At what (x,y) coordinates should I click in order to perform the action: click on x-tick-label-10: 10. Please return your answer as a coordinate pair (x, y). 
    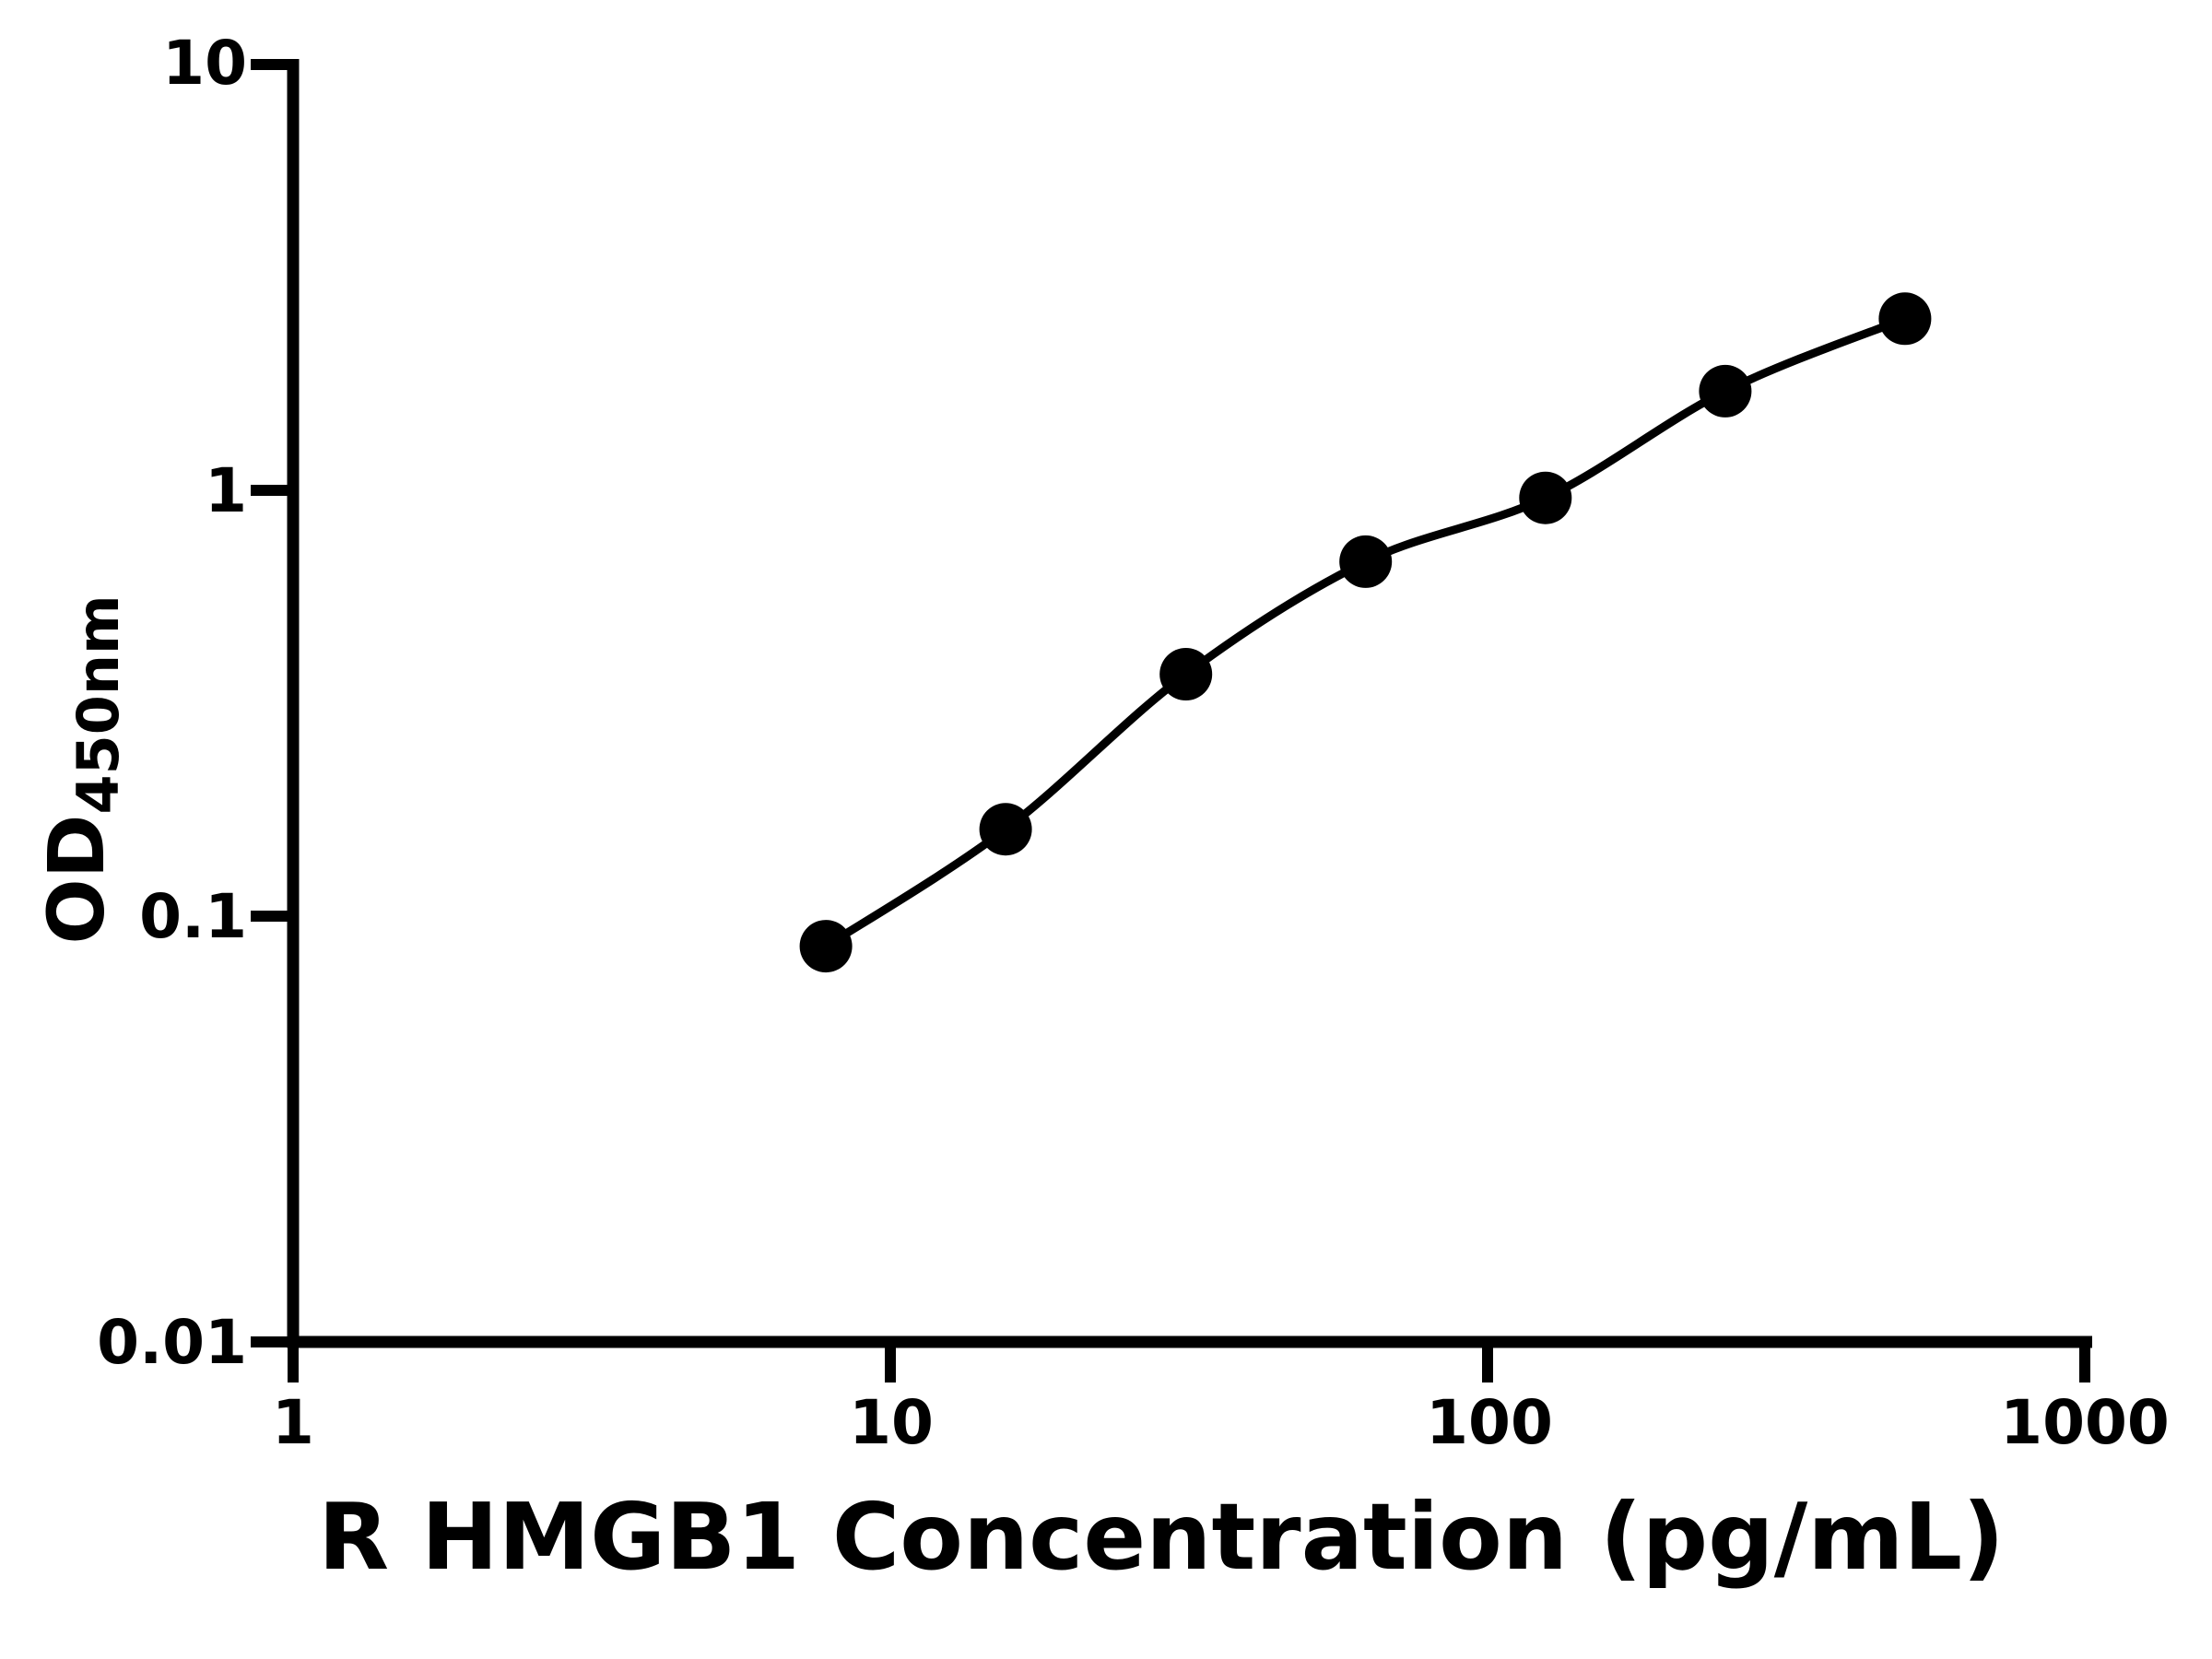
    Looking at the image, I should click on (891, 1422).